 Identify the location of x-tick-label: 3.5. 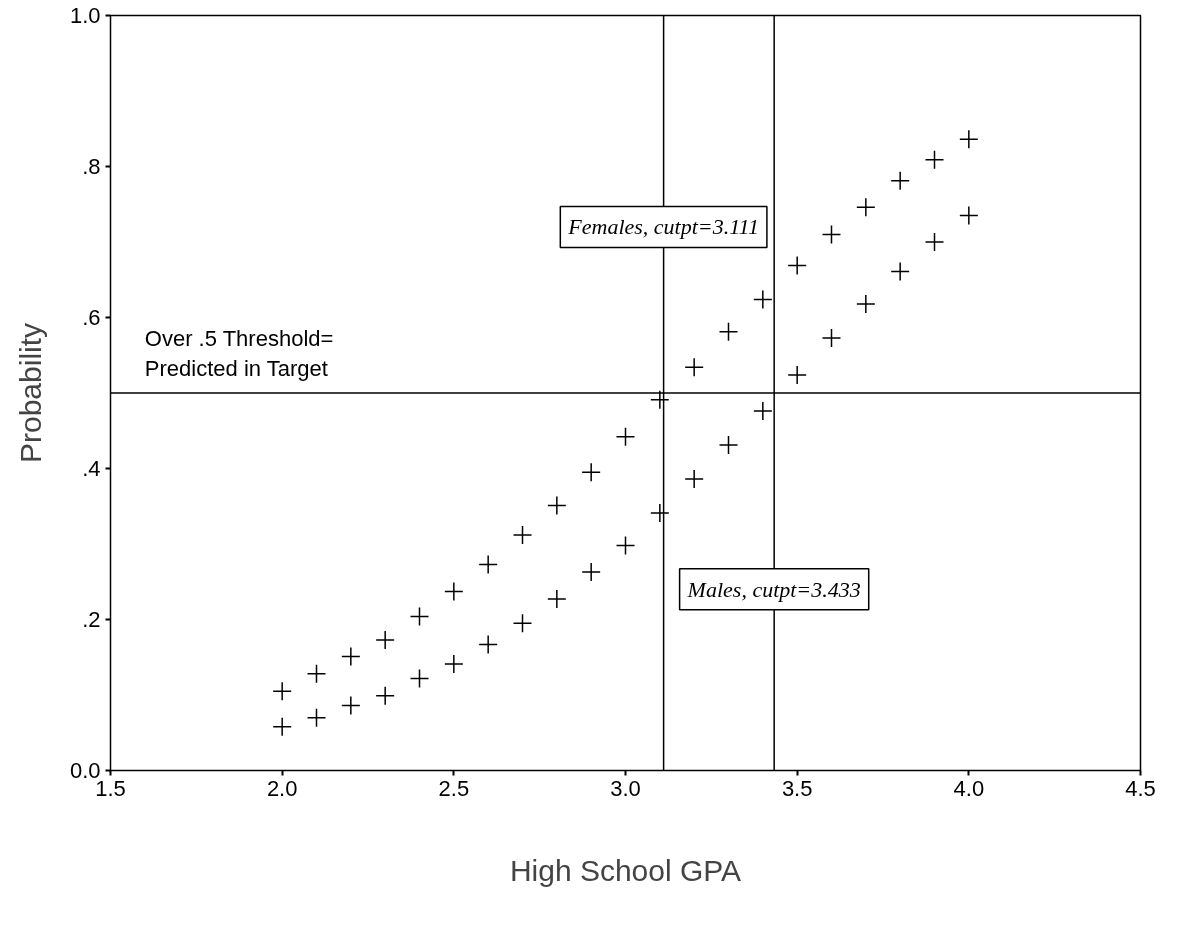
(797, 788).